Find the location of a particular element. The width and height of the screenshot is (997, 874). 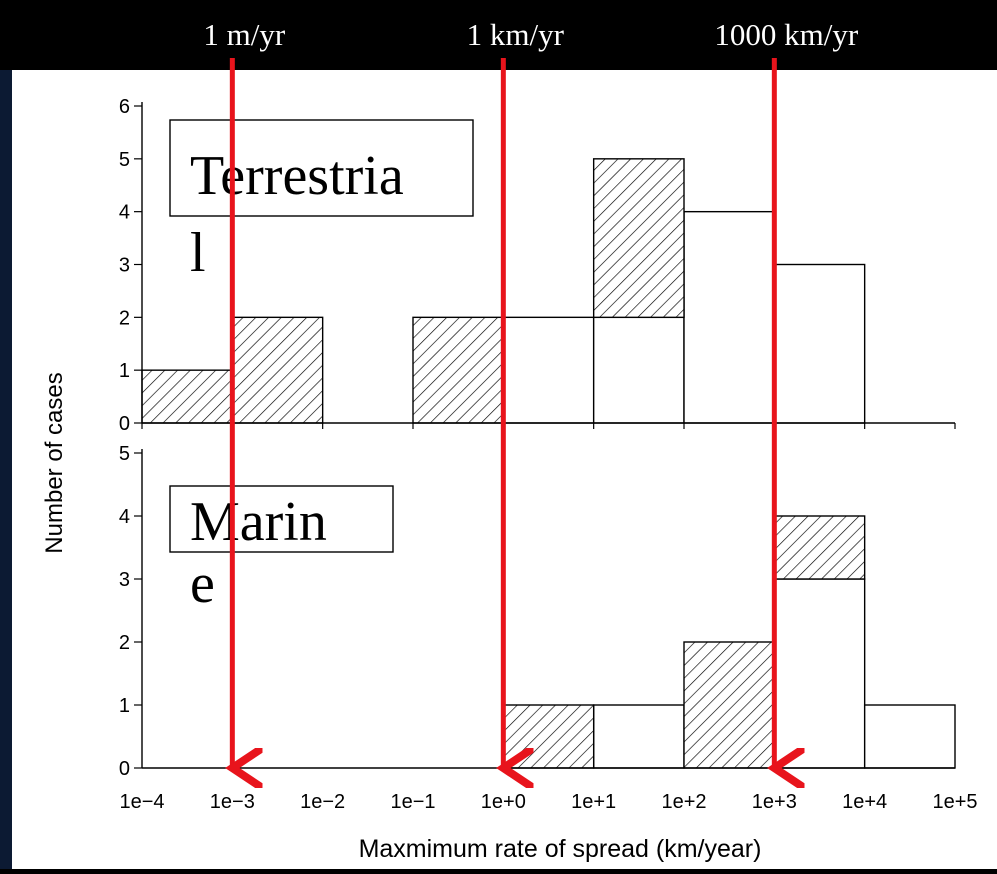

panel-label: Marin e is located at coordinates (258, 553).